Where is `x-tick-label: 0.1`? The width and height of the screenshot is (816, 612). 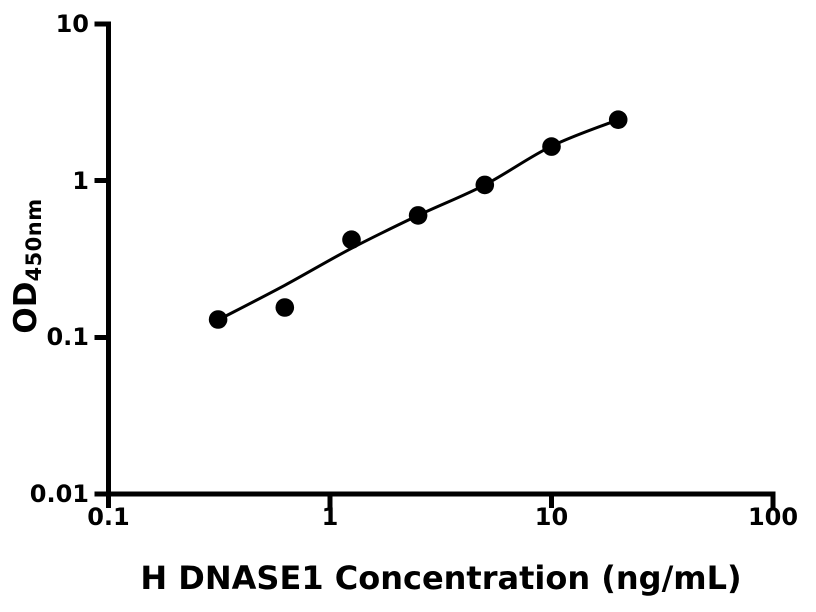 x-tick-label: 0.1 is located at coordinates (108, 517).